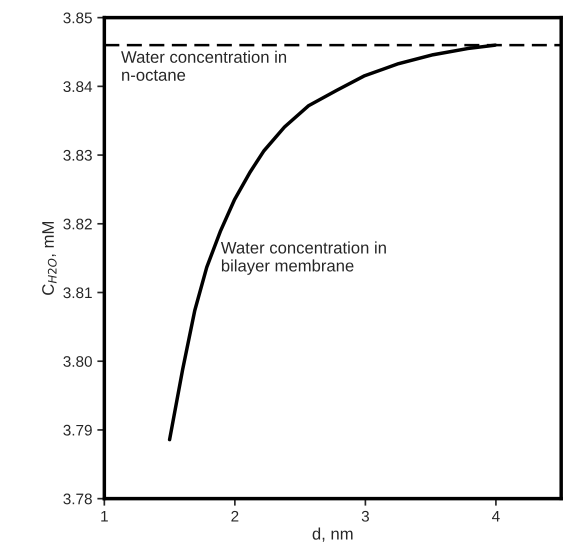  What do you see at coordinates (365, 516) in the screenshot?
I see `x-tick-label: 3` at bounding box center [365, 516].